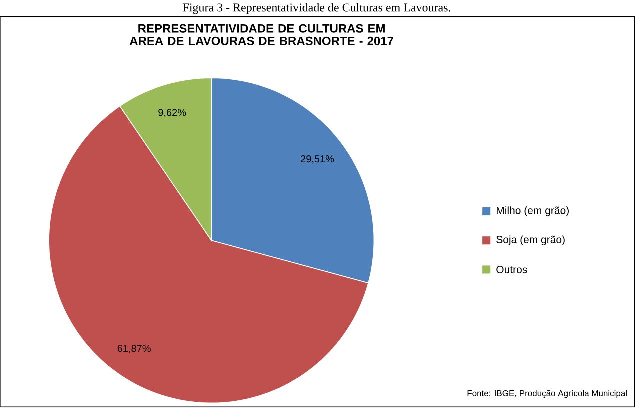 The width and height of the screenshot is (635, 408). What do you see at coordinates (512, 270) in the screenshot?
I see `legend-label: Outros` at bounding box center [512, 270].